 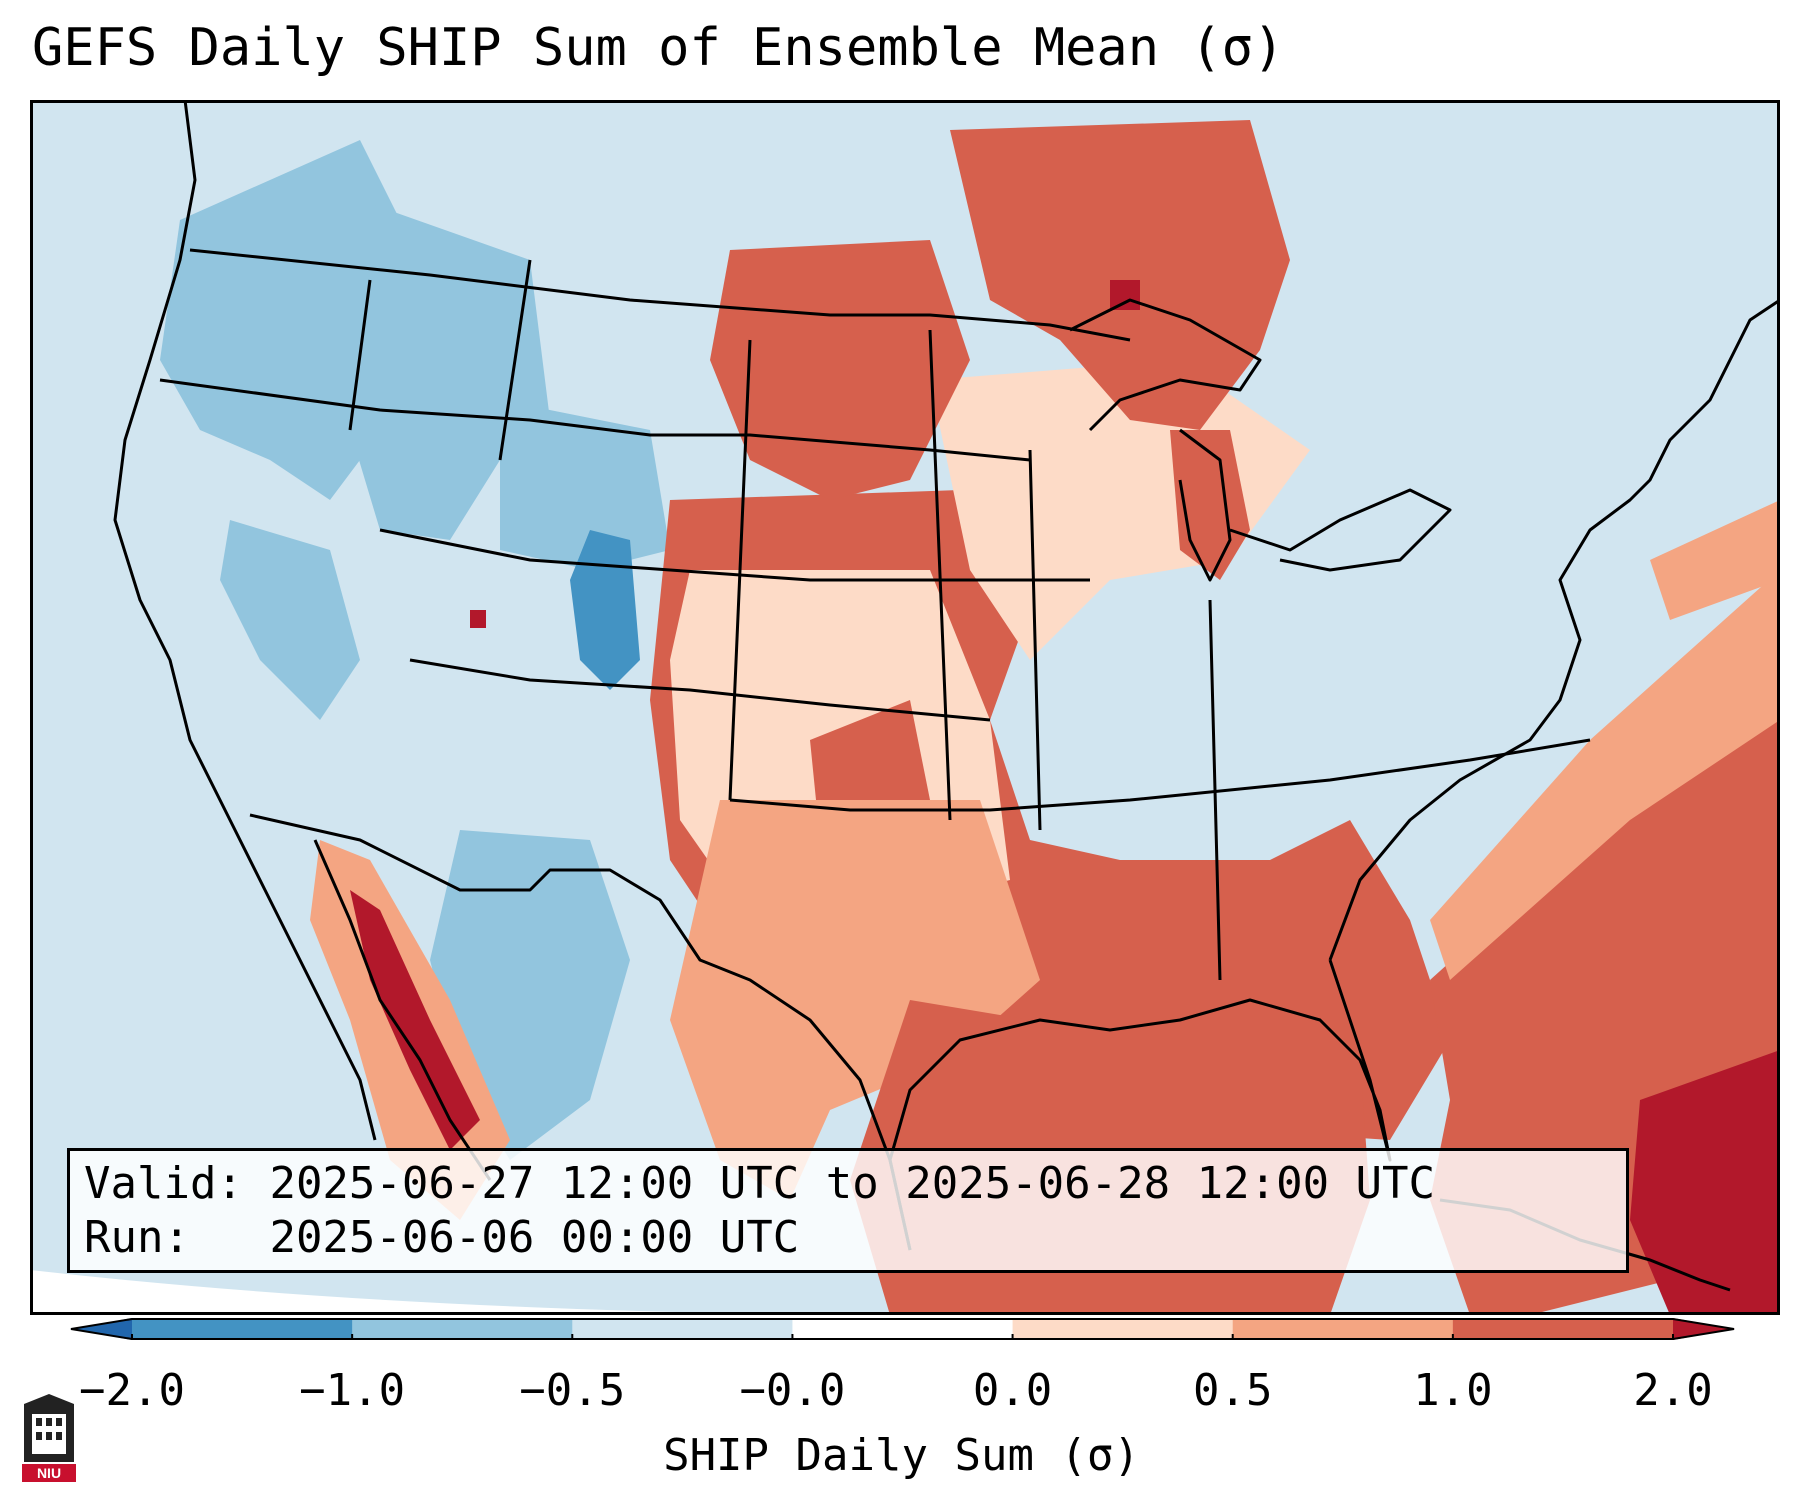 I want to click on colorbar-label: SHIP Daily Sum (σ), so click(x=901, y=1455).